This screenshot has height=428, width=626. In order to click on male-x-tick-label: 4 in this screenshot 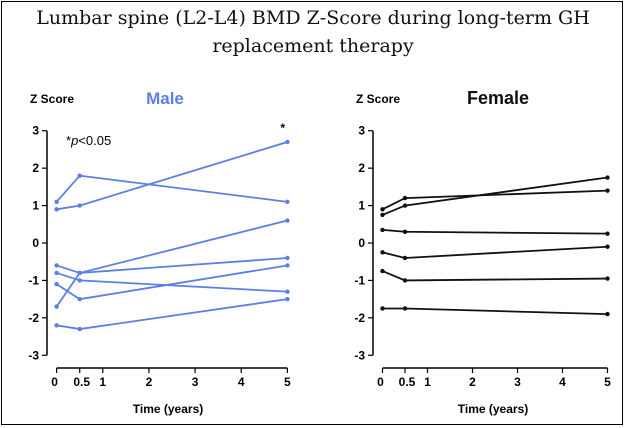, I will do `click(241, 382)`.